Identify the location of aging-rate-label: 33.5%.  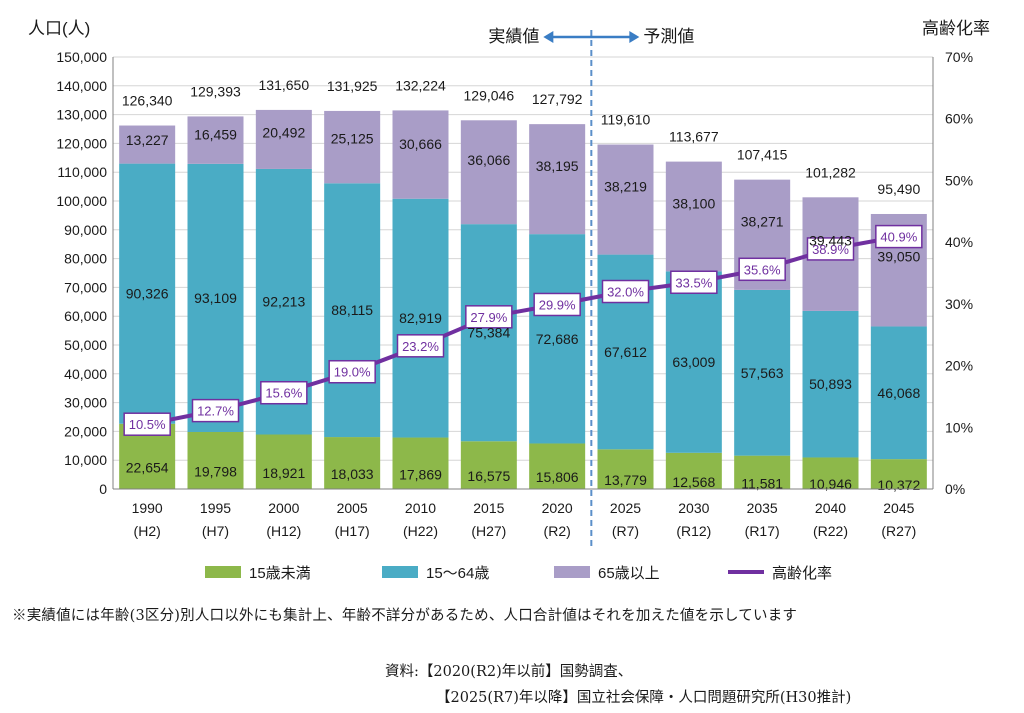
(693, 282).